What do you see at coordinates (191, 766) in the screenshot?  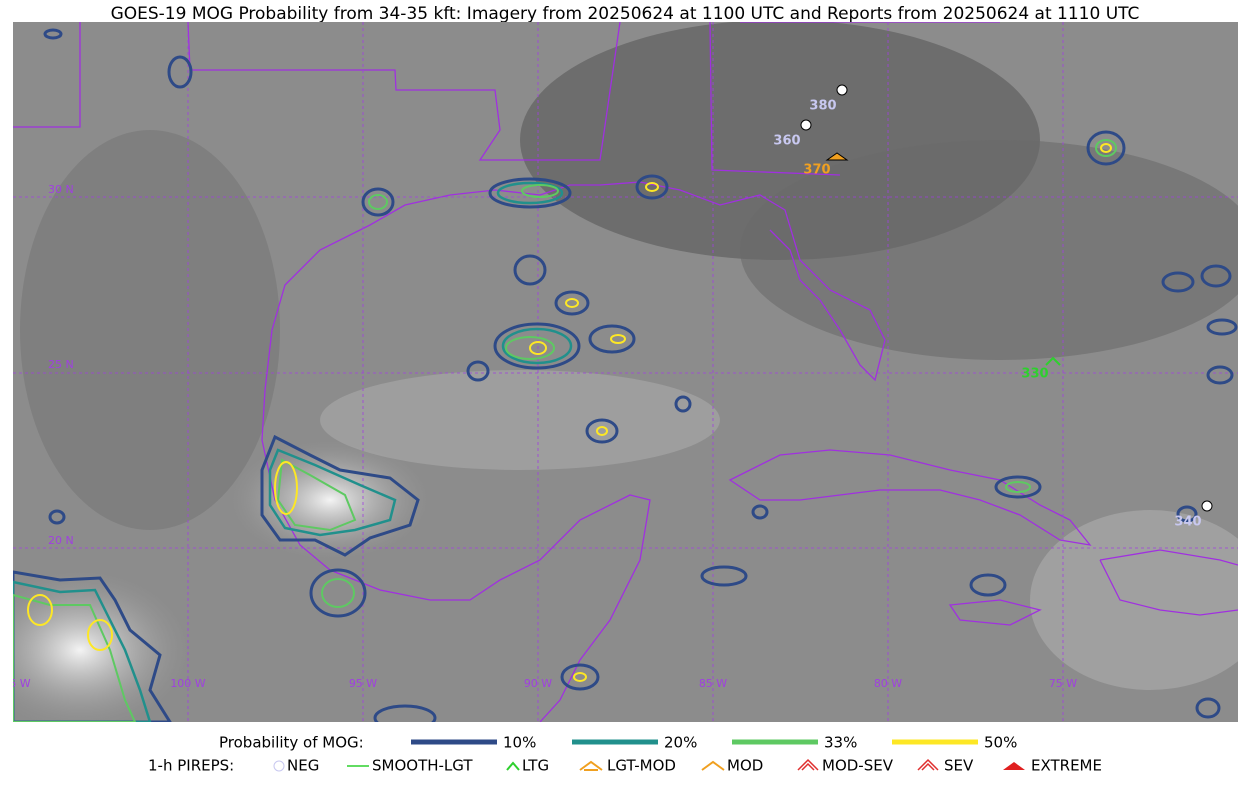 I see `legend-title: 1-h PIREPS:` at bounding box center [191, 766].